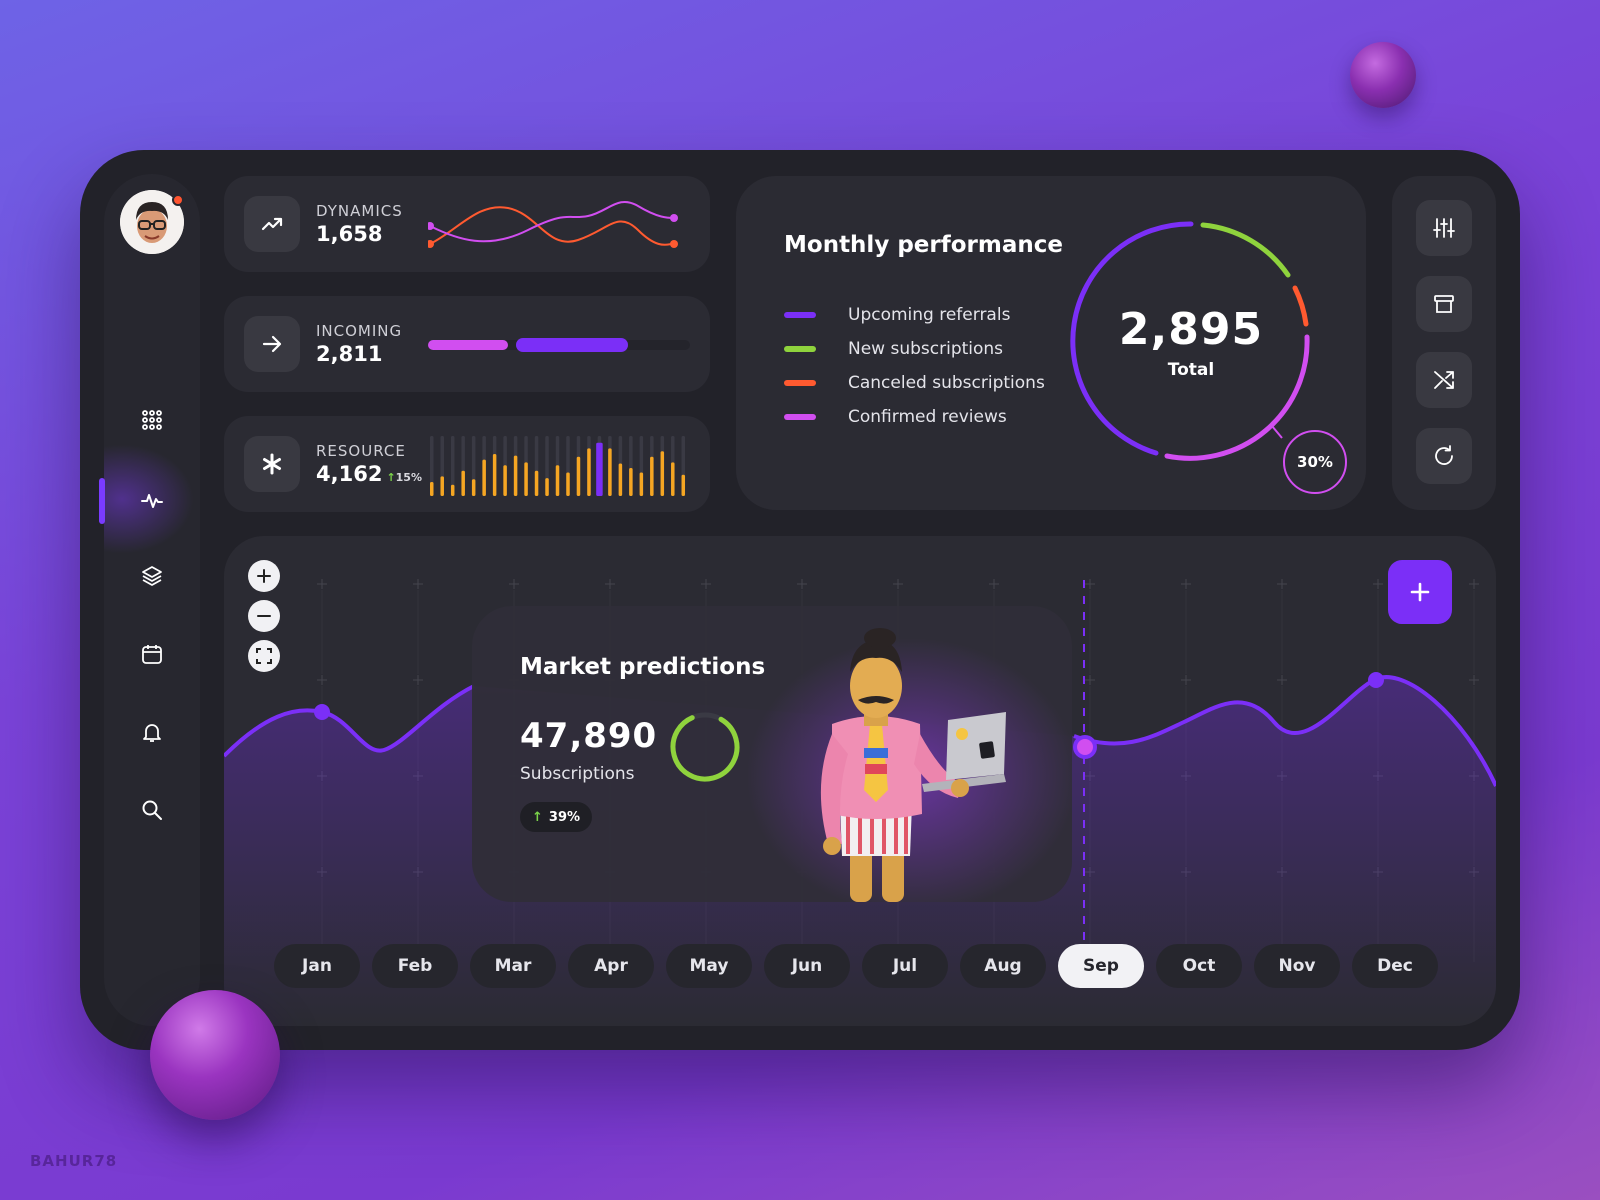 The height and width of the screenshot is (1200, 1600). What do you see at coordinates (923, 245) in the screenshot?
I see `performance-title: Monthly performance` at bounding box center [923, 245].